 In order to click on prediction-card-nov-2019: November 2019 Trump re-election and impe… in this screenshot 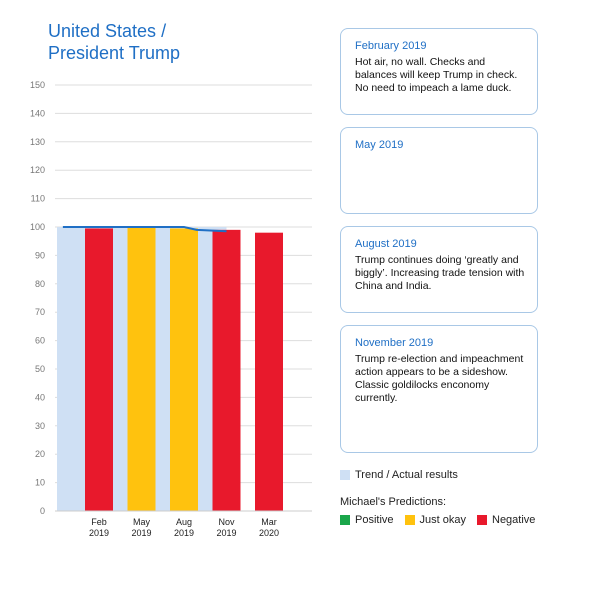, I will do `click(439, 389)`.